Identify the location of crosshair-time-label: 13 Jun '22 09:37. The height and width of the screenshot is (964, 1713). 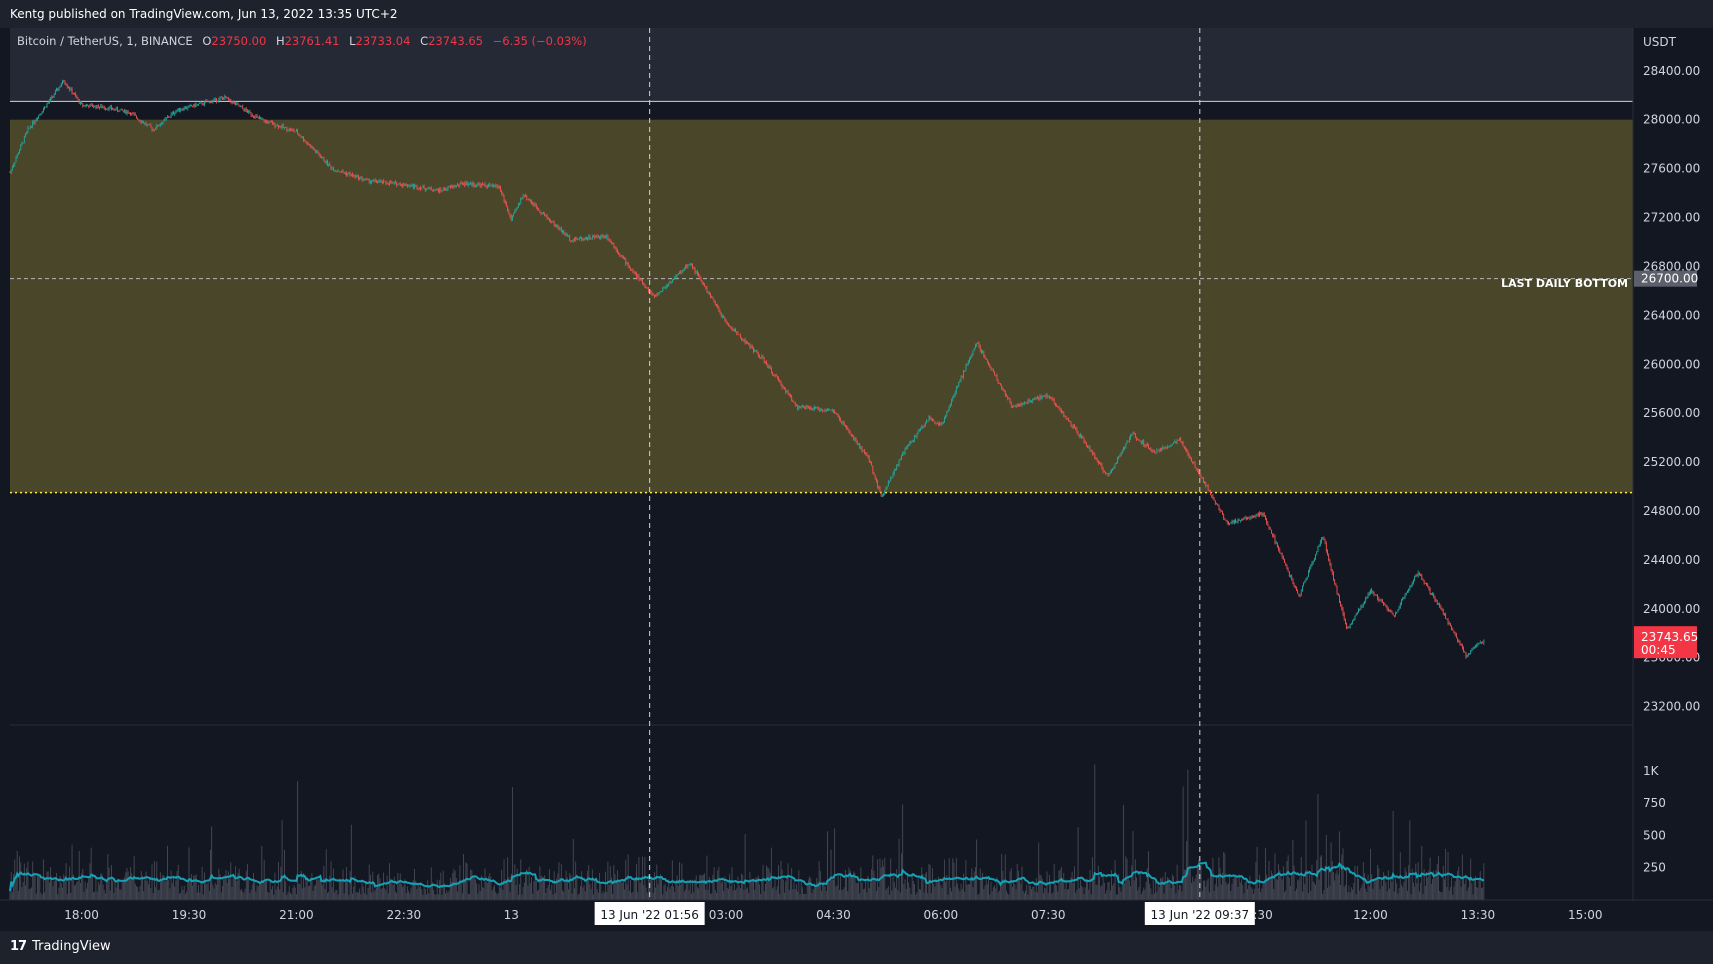
(1199, 915).